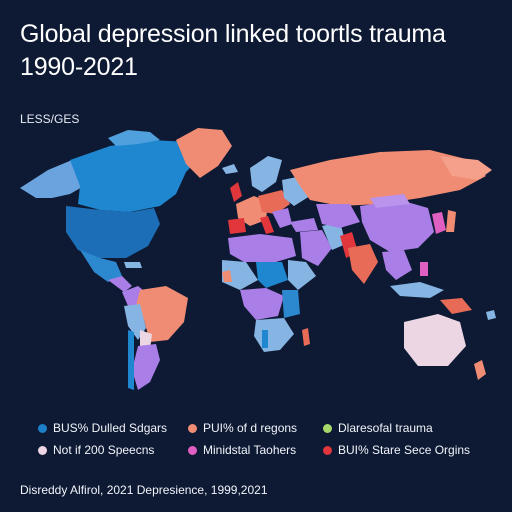  What do you see at coordinates (110, 428) in the screenshot?
I see `legend-label: BUS% Dulled Sdgars` at bounding box center [110, 428].